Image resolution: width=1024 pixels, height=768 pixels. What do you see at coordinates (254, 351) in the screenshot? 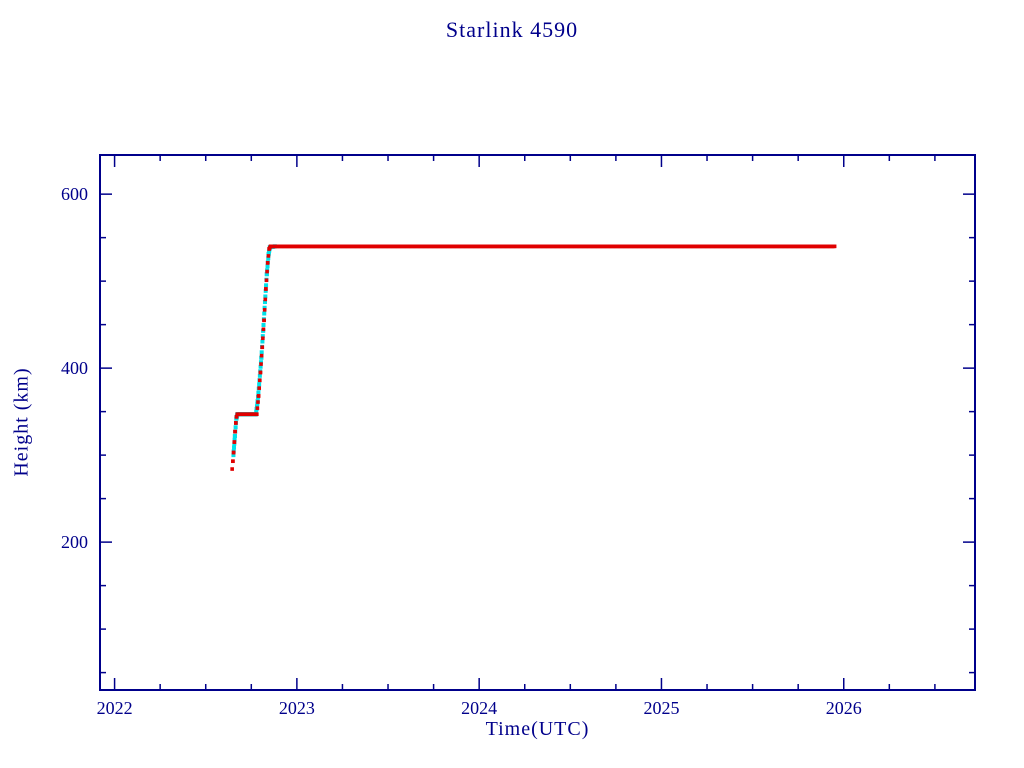
I see `series-planned-track-cyan` at bounding box center [254, 351].